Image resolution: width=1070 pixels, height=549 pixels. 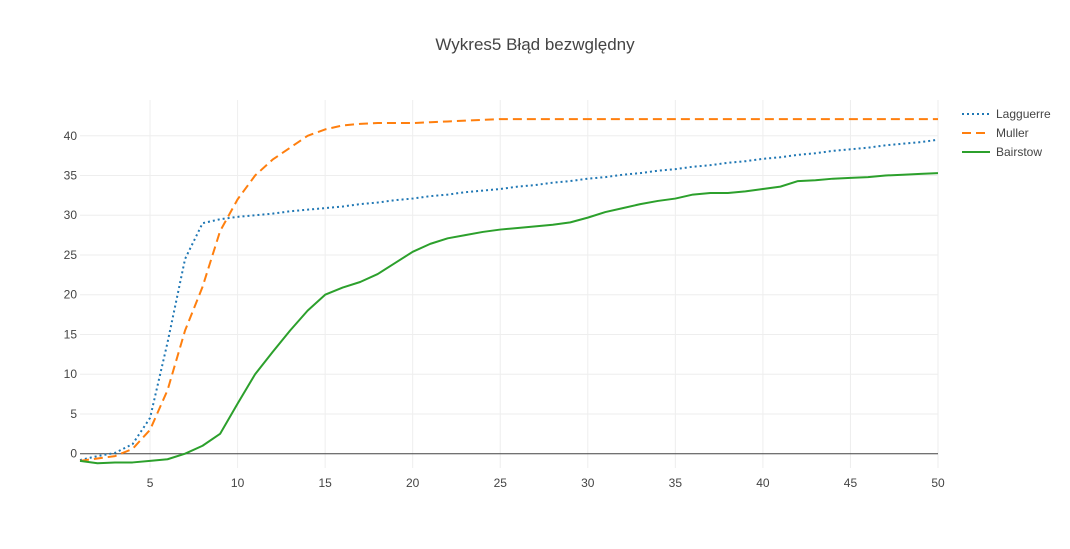 What do you see at coordinates (71, 215) in the screenshot?
I see `y-tick-label: 30` at bounding box center [71, 215].